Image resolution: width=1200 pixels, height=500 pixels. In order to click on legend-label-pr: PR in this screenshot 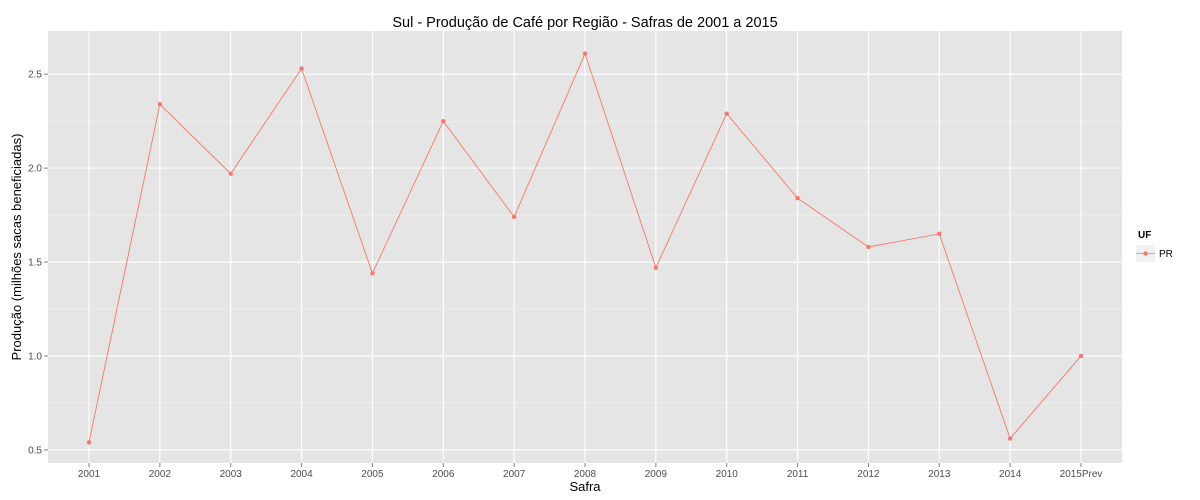, I will do `click(1166, 254)`.